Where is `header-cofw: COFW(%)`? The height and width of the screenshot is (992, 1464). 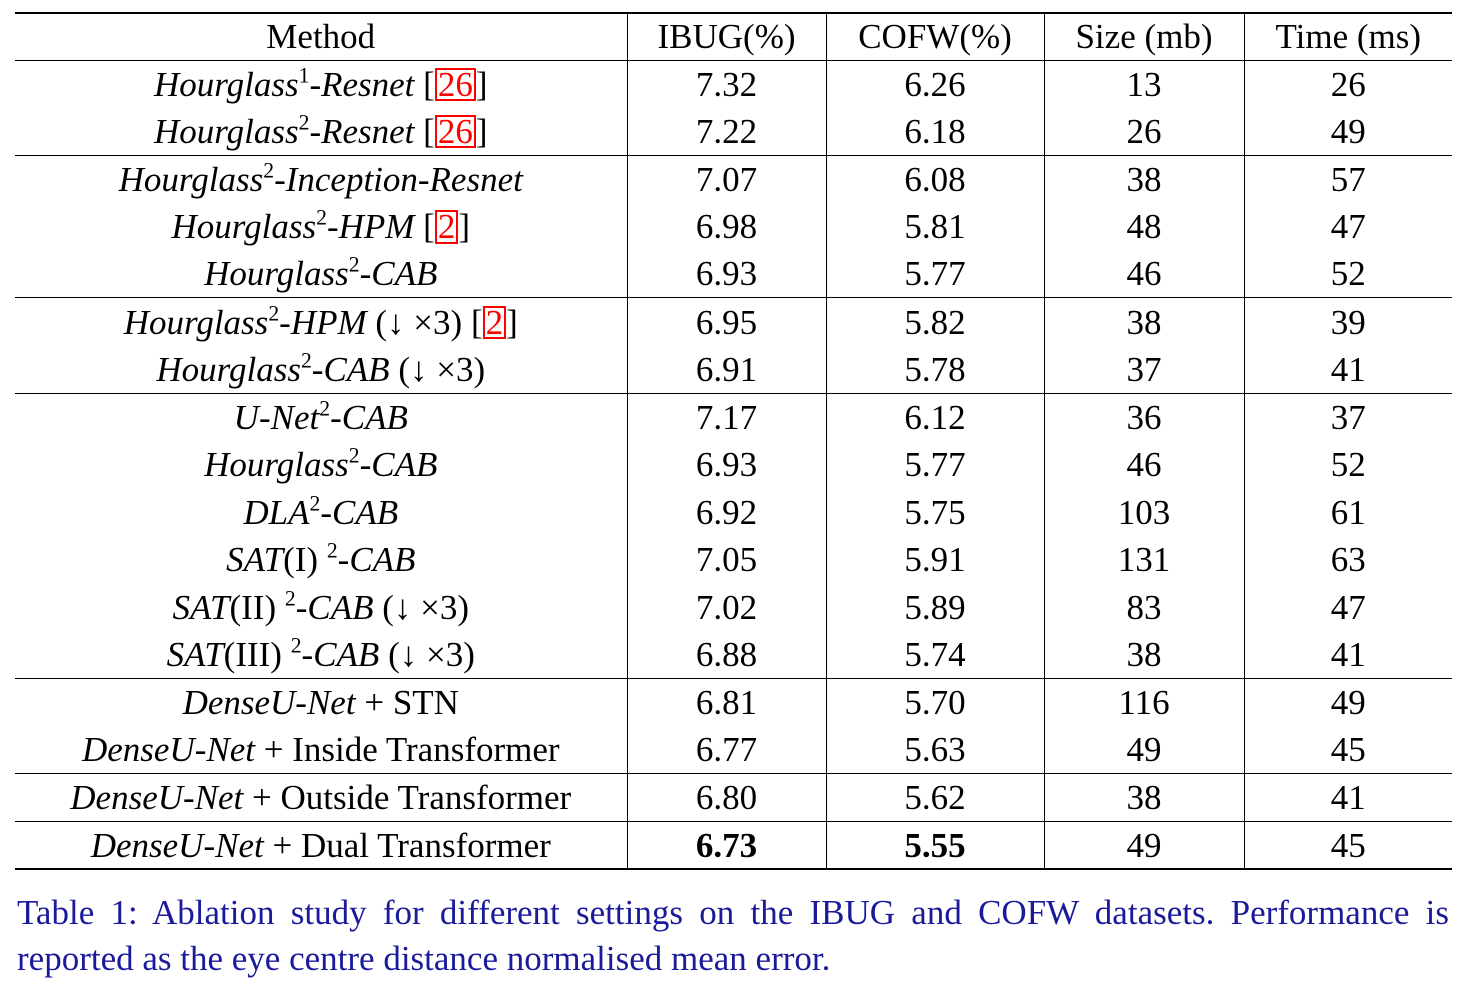
header-cofw: COFW(%) is located at coordinates (934, 36).